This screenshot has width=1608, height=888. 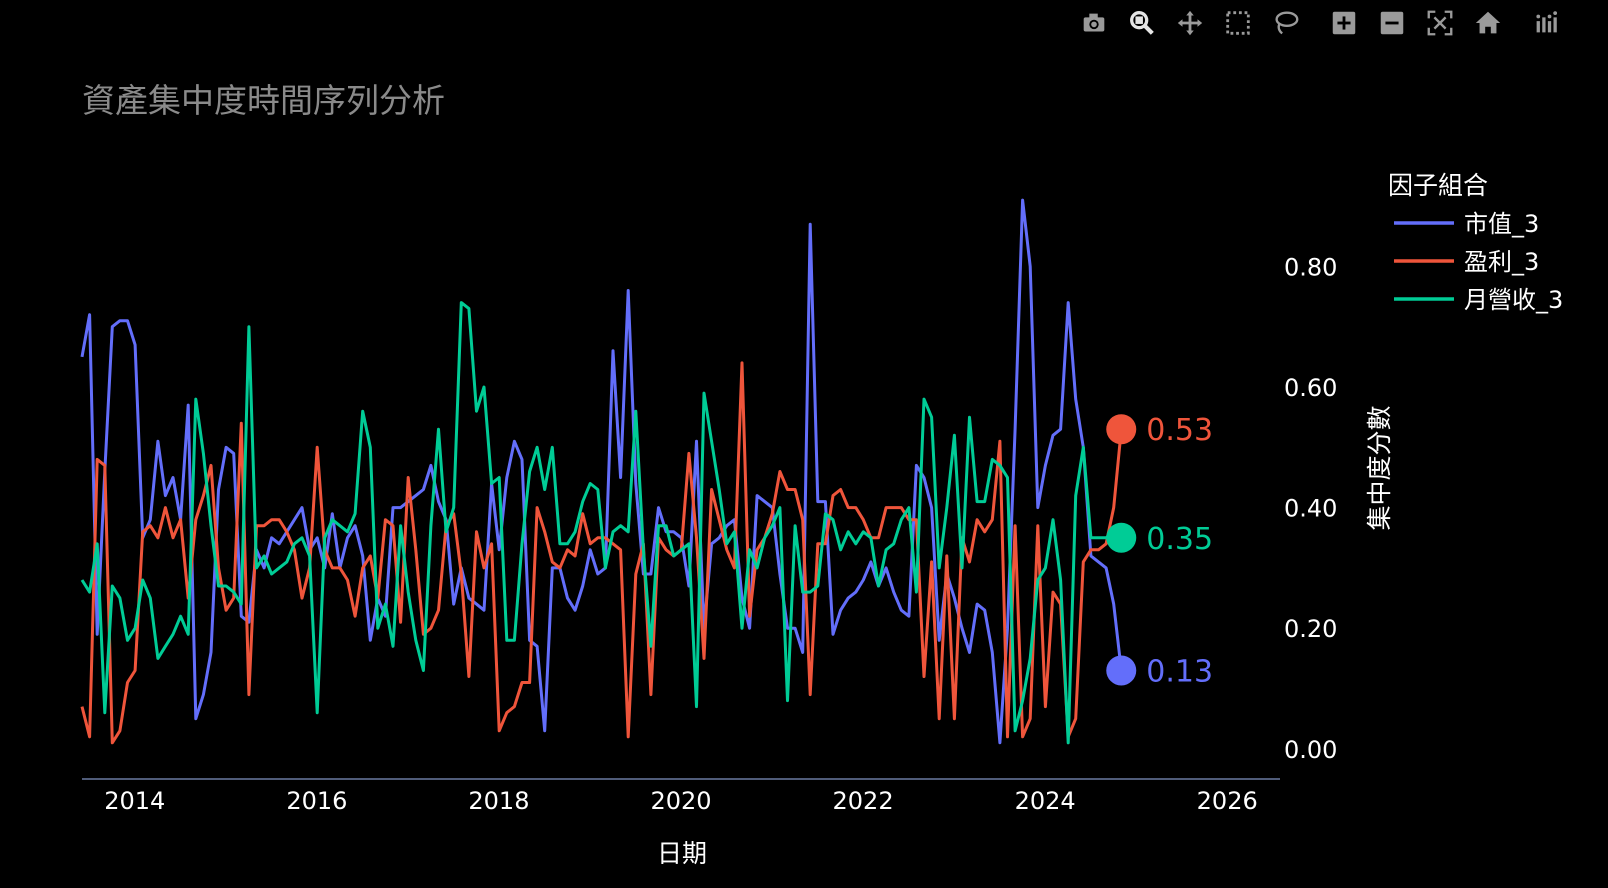 I want to click on modebar, so click(x=1320, y=23).